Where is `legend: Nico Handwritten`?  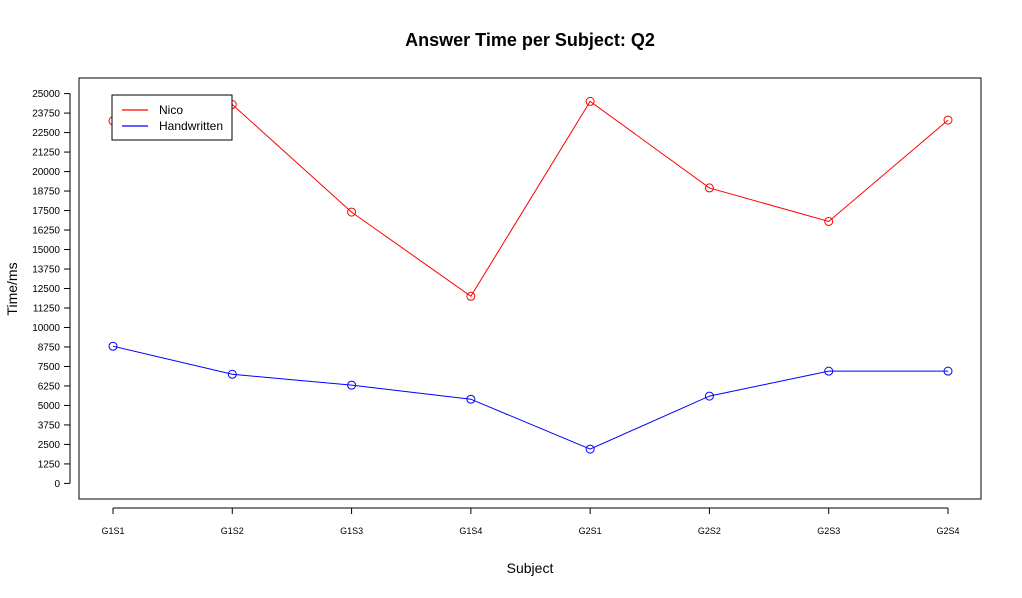
legend: Nico Handwritten is located at coordinates (172, 117).